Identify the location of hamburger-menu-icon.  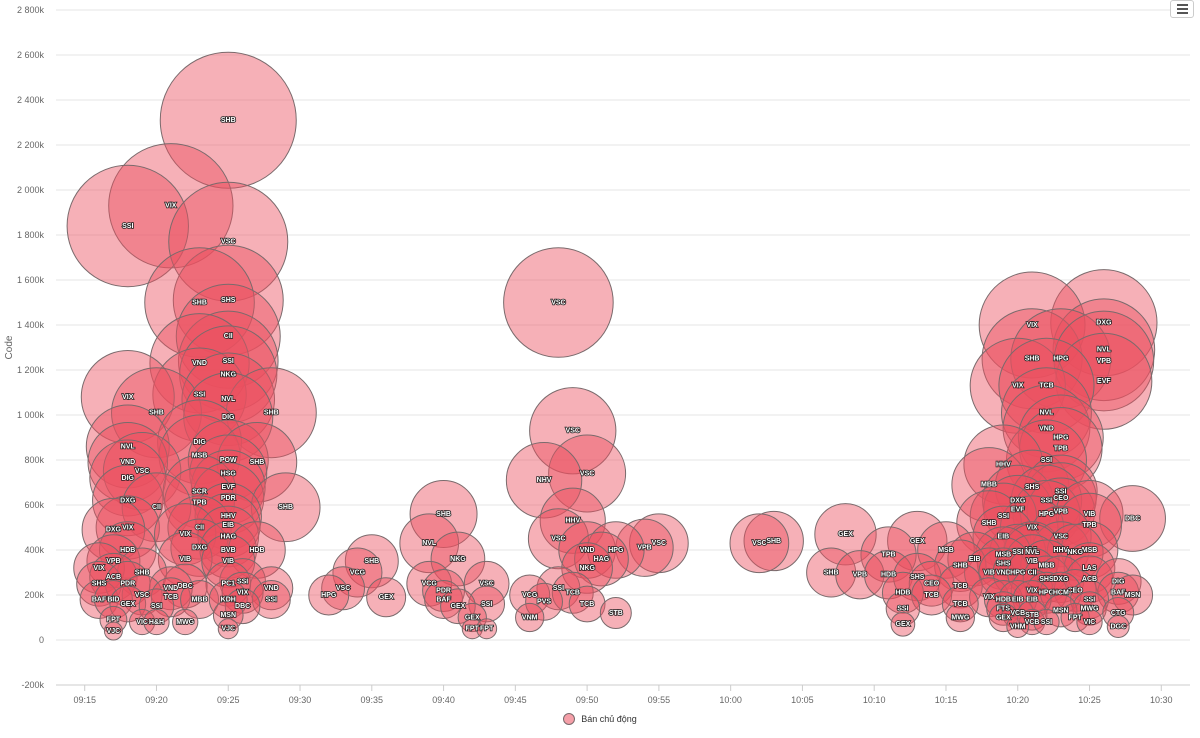
(1182, 9).